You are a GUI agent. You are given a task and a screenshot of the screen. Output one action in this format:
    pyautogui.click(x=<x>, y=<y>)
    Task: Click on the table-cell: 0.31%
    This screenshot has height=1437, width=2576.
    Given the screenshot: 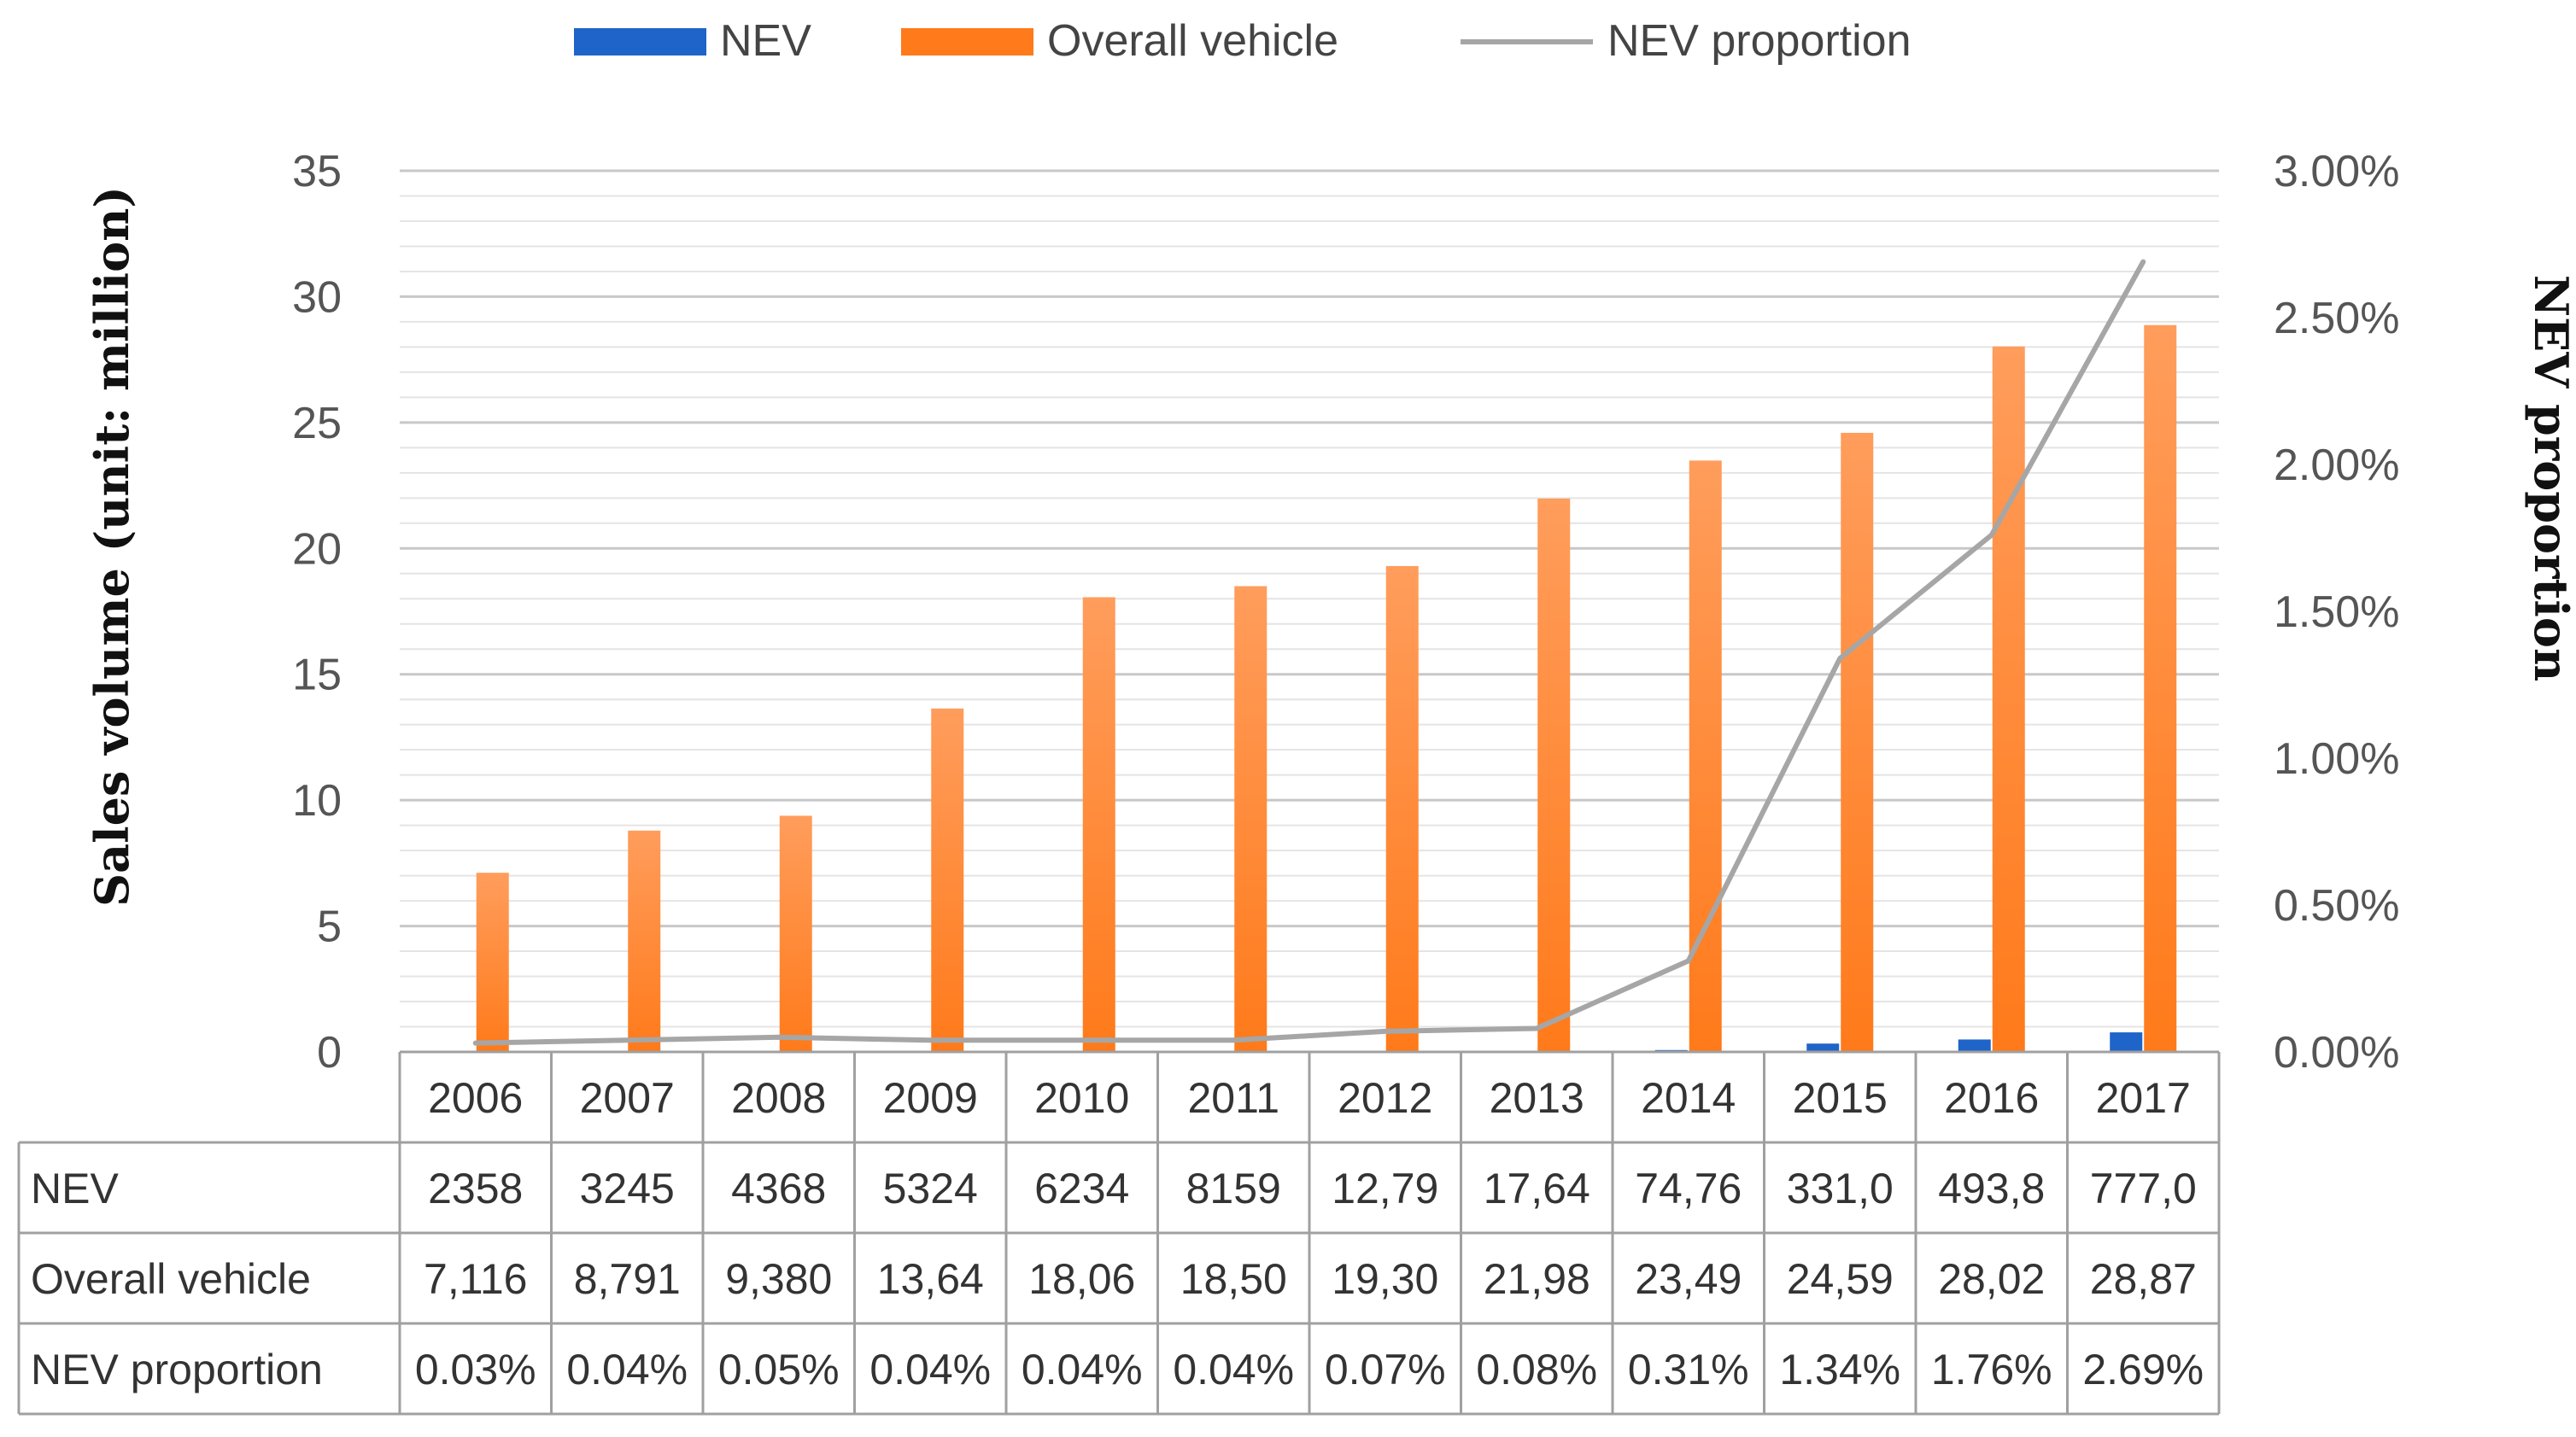 What is the action you would take?
    pyautogui.click(x=1688, y=1369)
    